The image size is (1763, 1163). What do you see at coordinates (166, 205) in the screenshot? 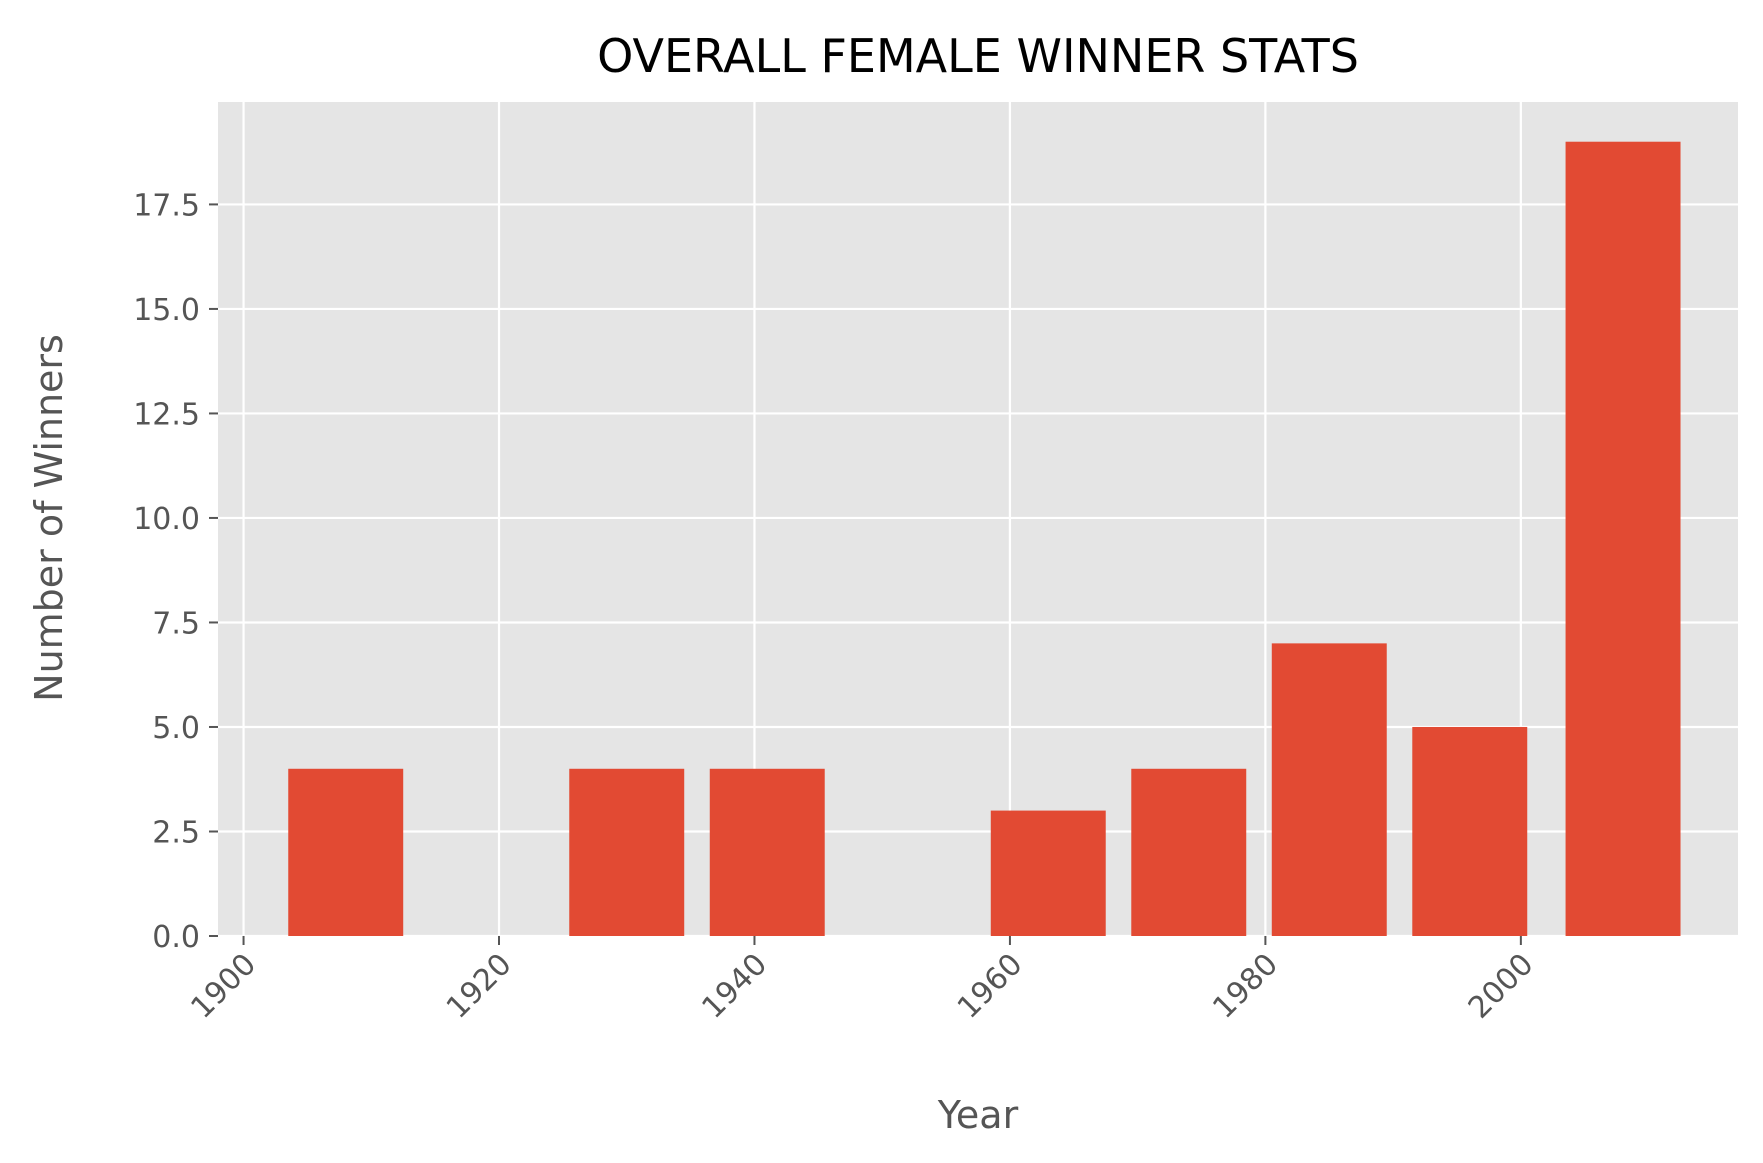
I see `y-tick-label: 17.5` at bounding box center [166, 205].